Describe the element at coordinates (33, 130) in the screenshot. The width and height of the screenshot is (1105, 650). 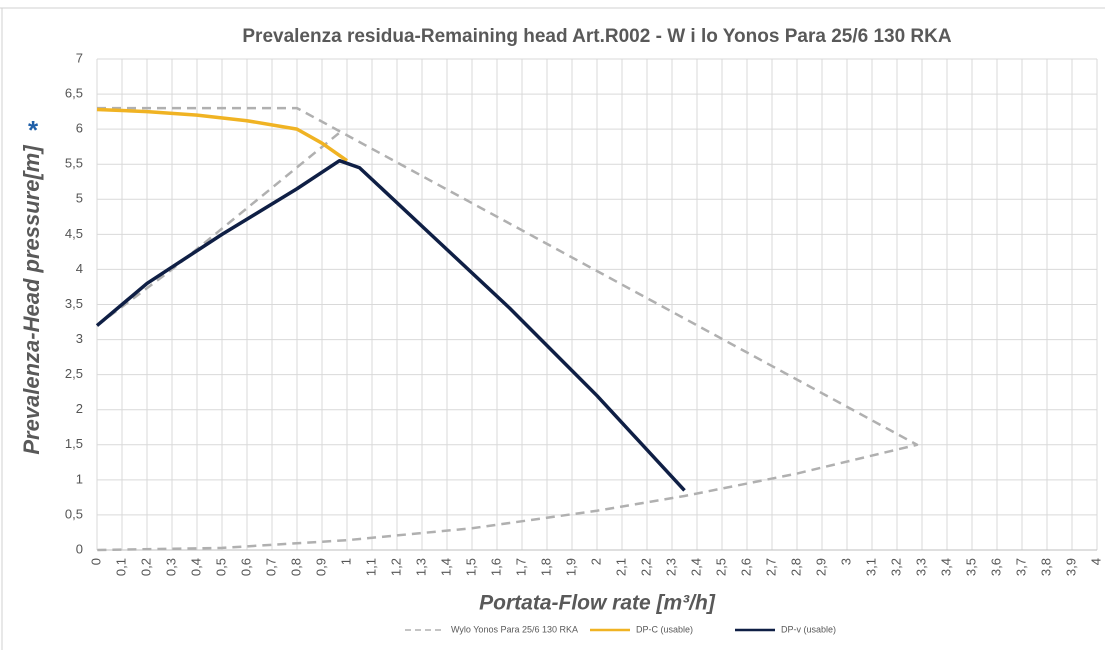
I see `y-axis-mark: *` at that location.